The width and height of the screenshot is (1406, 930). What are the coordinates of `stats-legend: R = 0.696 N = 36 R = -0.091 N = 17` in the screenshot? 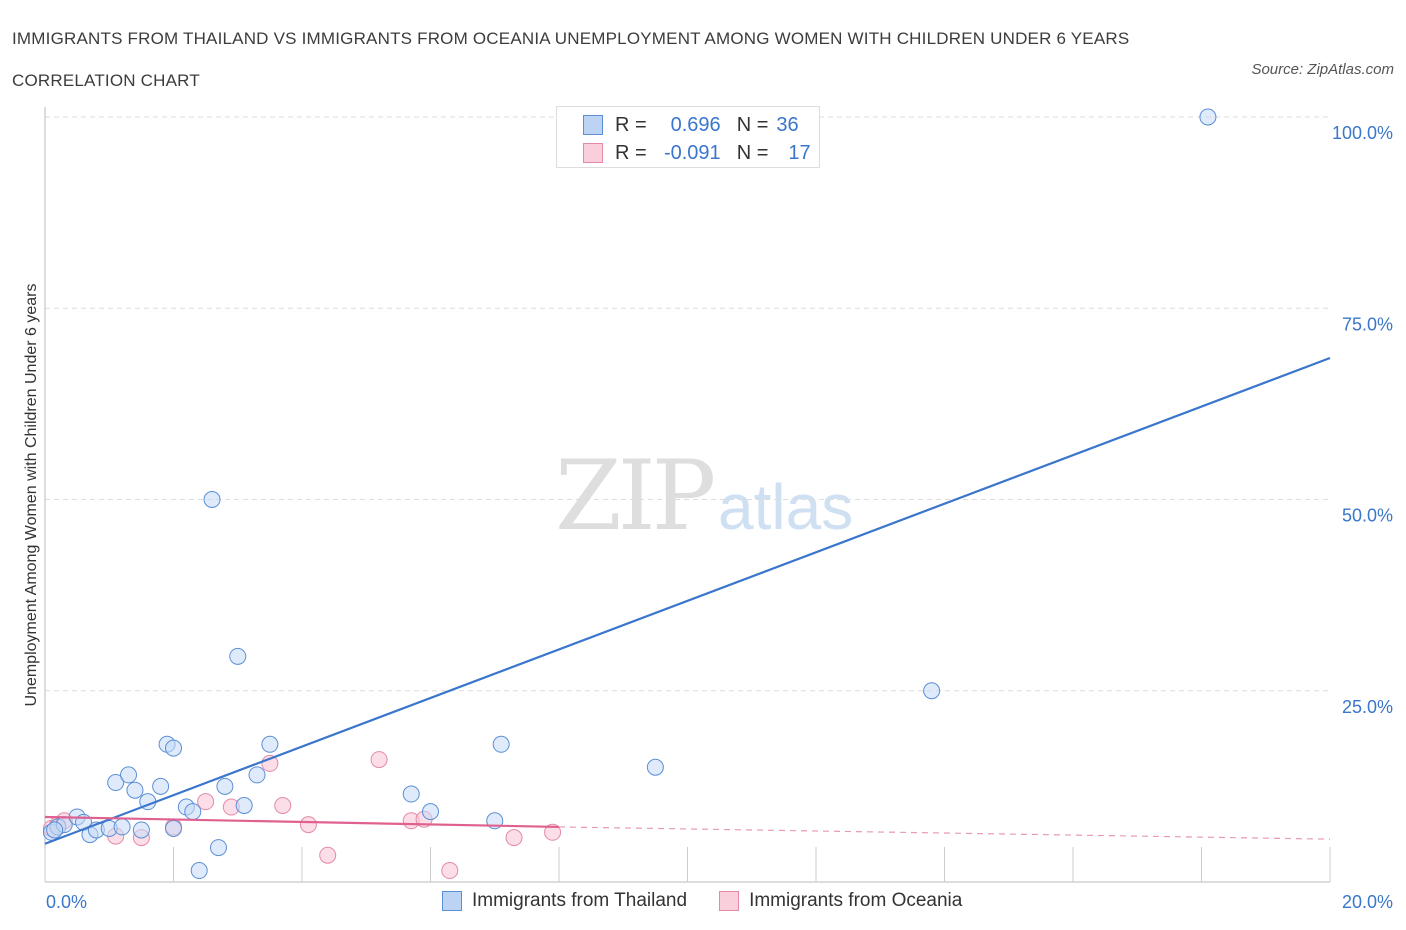 It's located at (688, 137).